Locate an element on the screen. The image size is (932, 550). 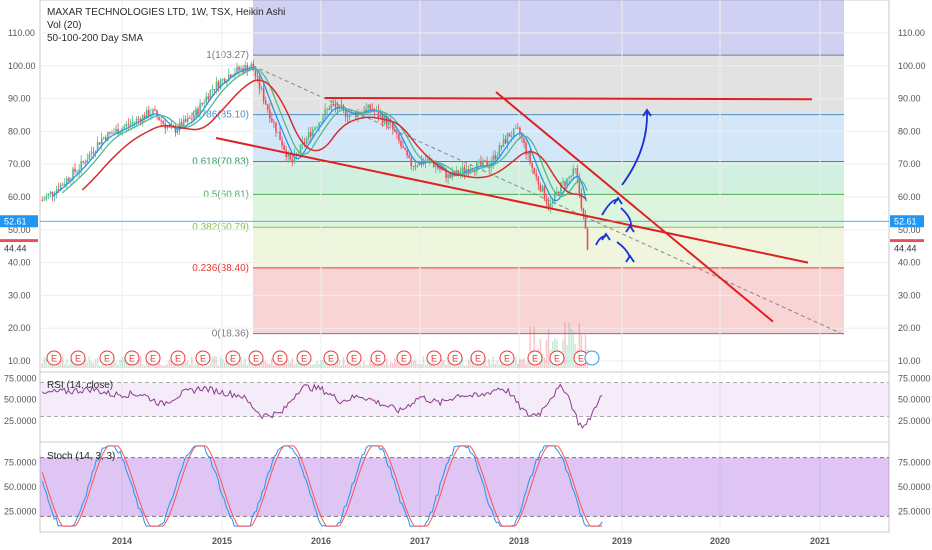
year-label: 2021 is located at coordinates (820, 541).